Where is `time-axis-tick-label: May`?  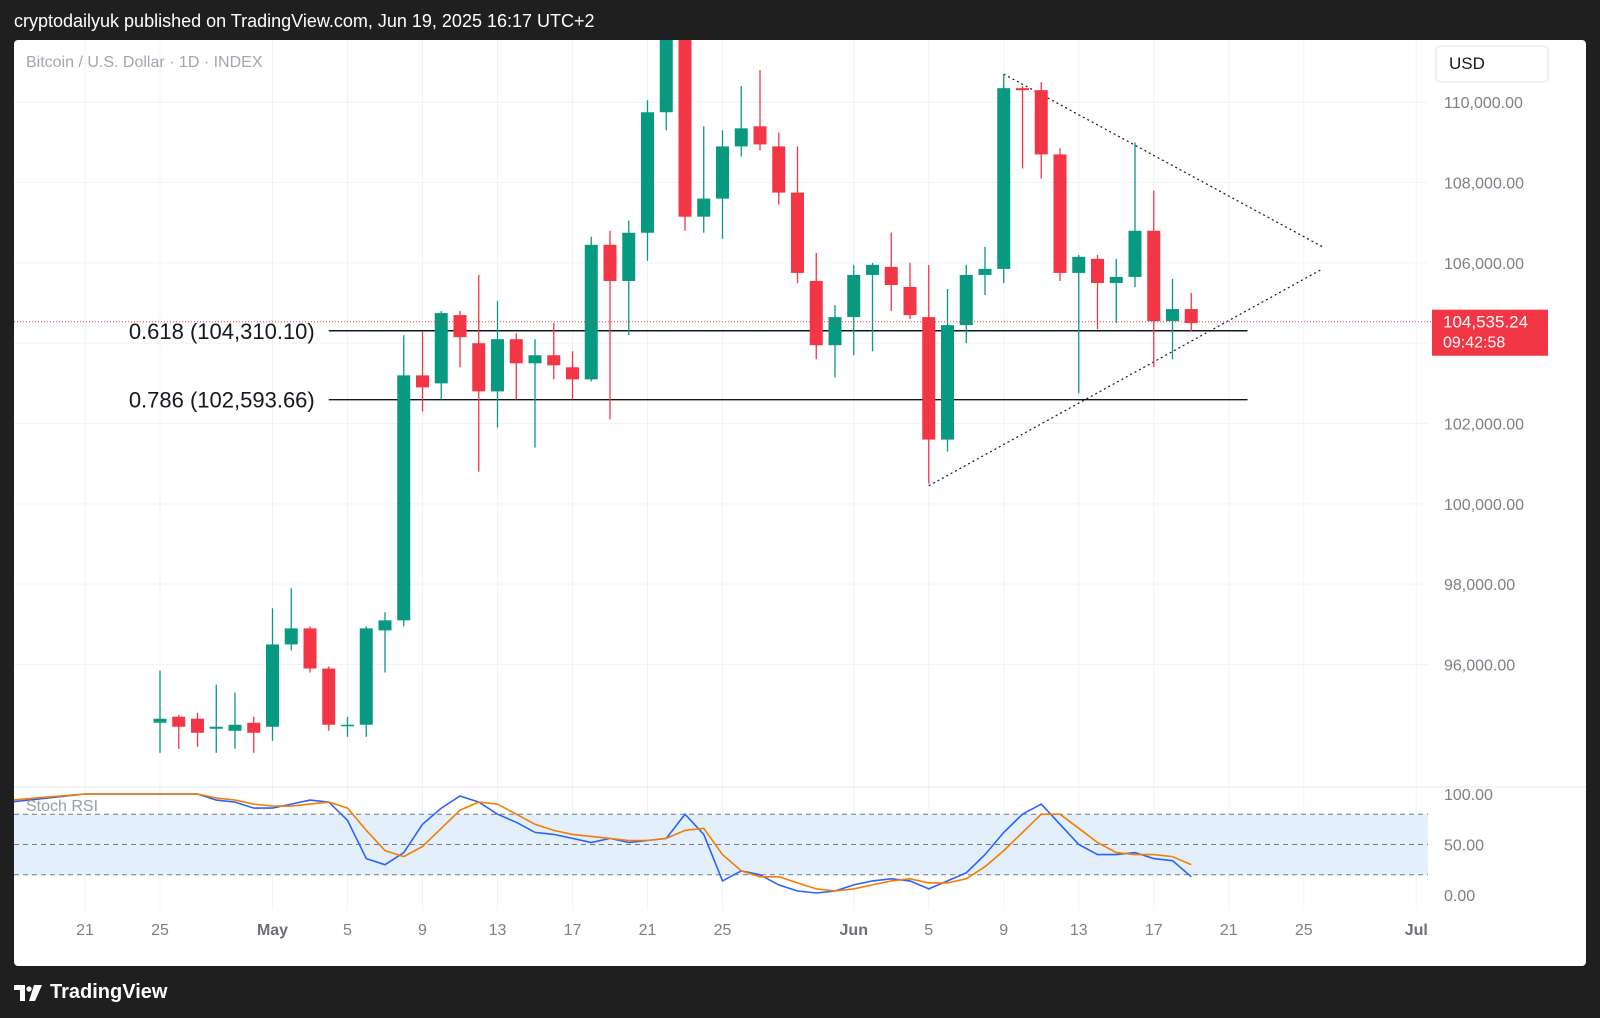
time-axis-tick-label: May is located at coordinates (272, 930).